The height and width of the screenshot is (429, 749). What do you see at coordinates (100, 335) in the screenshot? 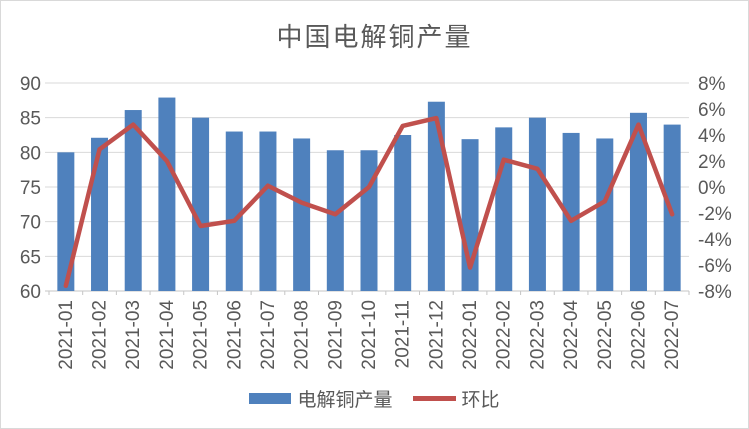
I see `x-axis-tick-label: 2021-02` at bounding box center [100, 335].